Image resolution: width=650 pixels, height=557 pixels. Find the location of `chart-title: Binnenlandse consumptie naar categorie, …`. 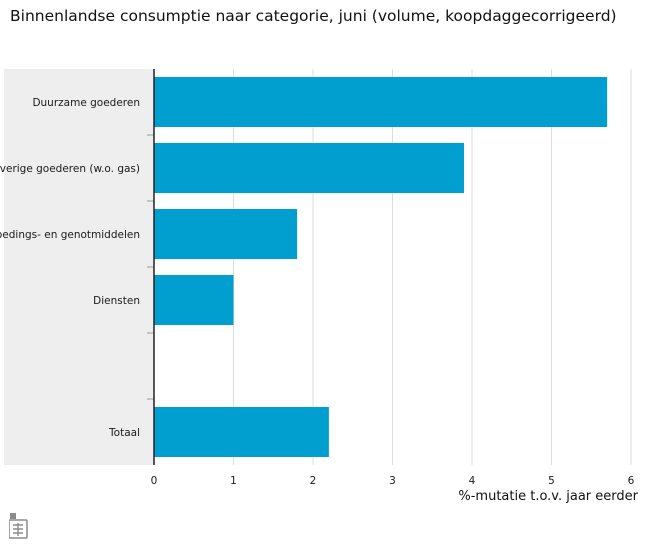

chart-title: Binnenlandse consumptie naar categorie, … is located at coordinates (313, 16).